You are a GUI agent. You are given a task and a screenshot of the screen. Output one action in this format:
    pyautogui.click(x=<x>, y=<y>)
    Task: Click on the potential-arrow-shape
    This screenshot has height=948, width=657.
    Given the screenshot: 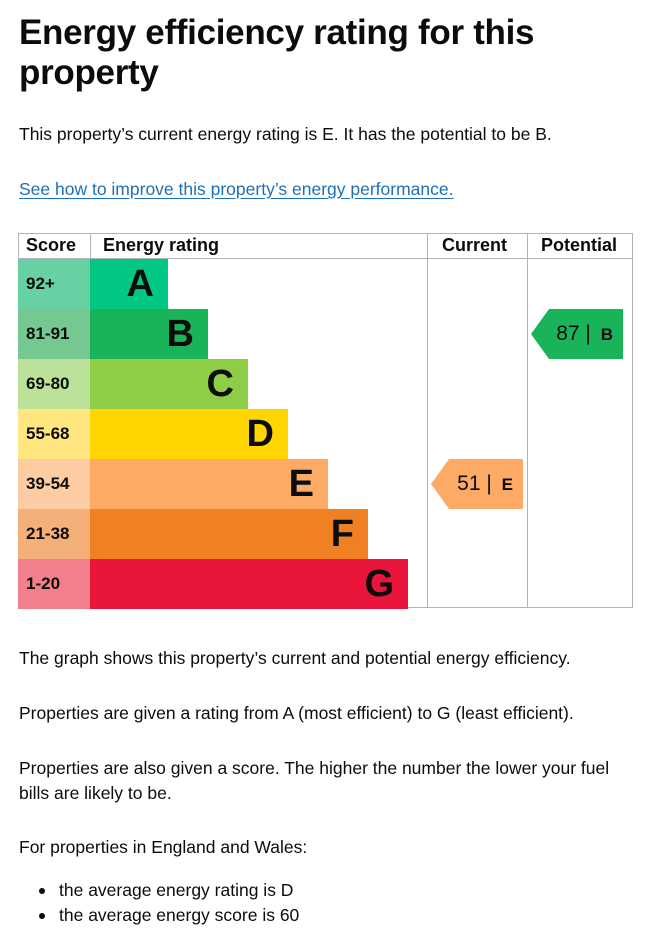 What is the action you would take?
    pyautogui.click(x=577, y=334)
    